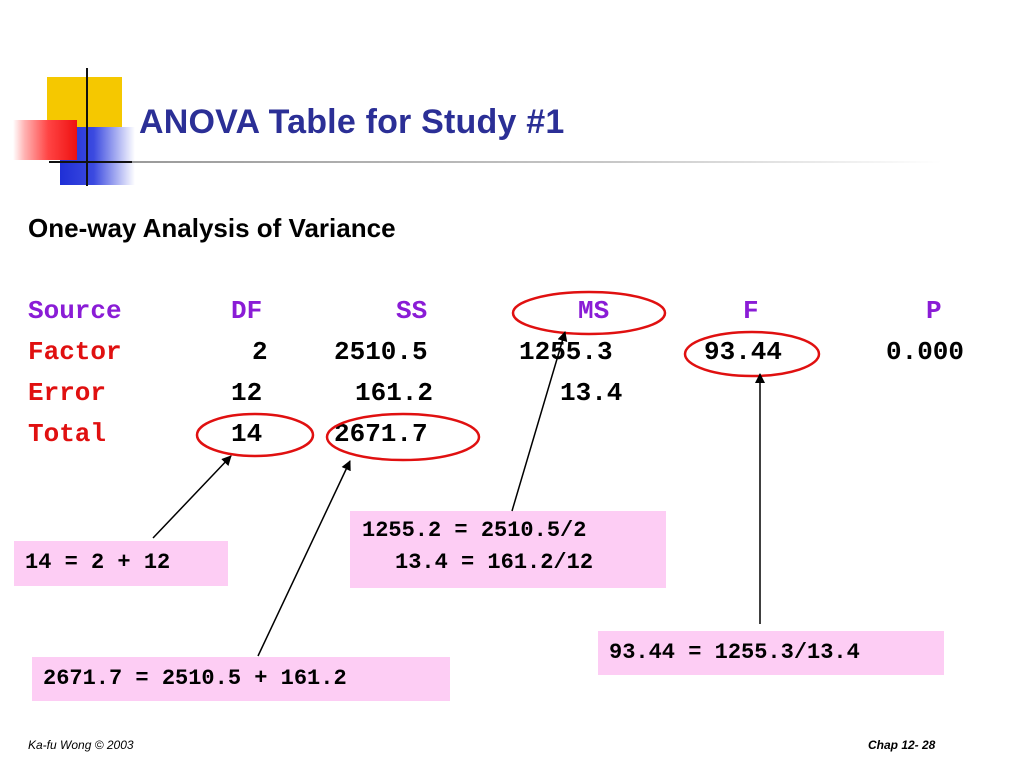 Image resolution: width=1024 pixels, height=768 pixels. What do you see at coordinates (591, 393) in the screenshot?
I see `cell-error-ms: 13.4` at bounding box center [591, 393].